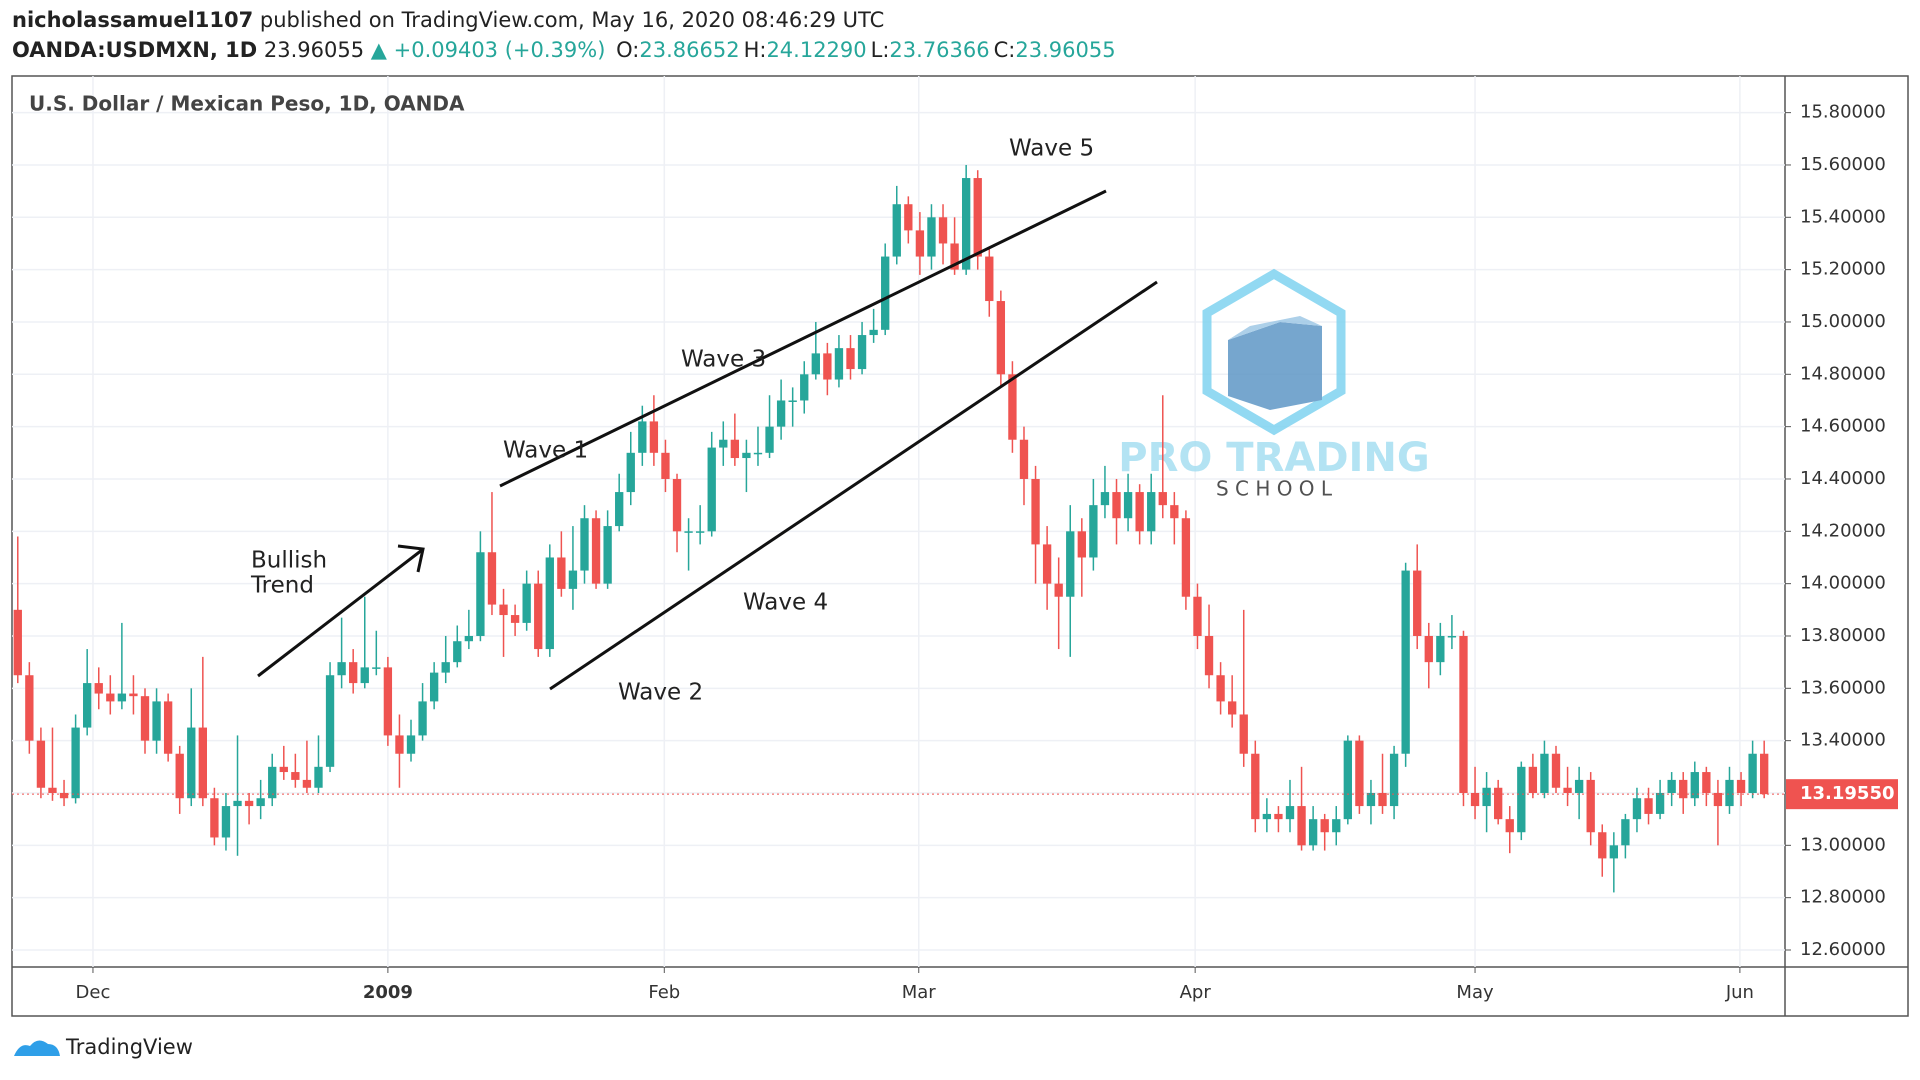  What do you see at coordinates (1843, 949) in the screenshot?
I see `y-tick-label: 12.60000` at bounding box center [1843, 949].